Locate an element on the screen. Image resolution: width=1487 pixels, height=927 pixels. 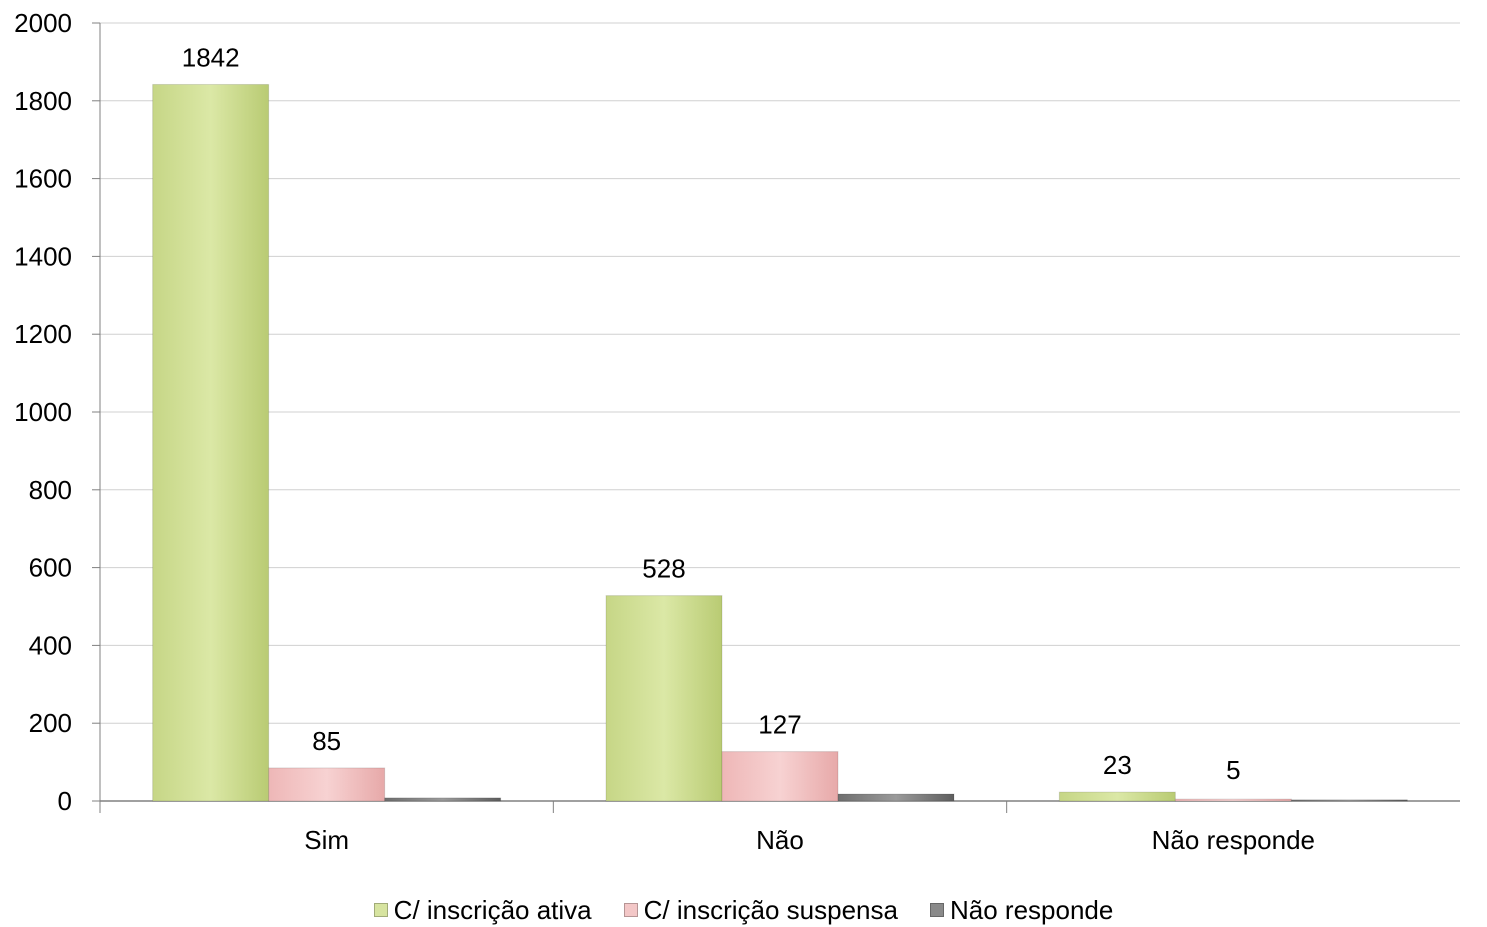
y-tick-label: 1800 is located at coordinates (43, 101).